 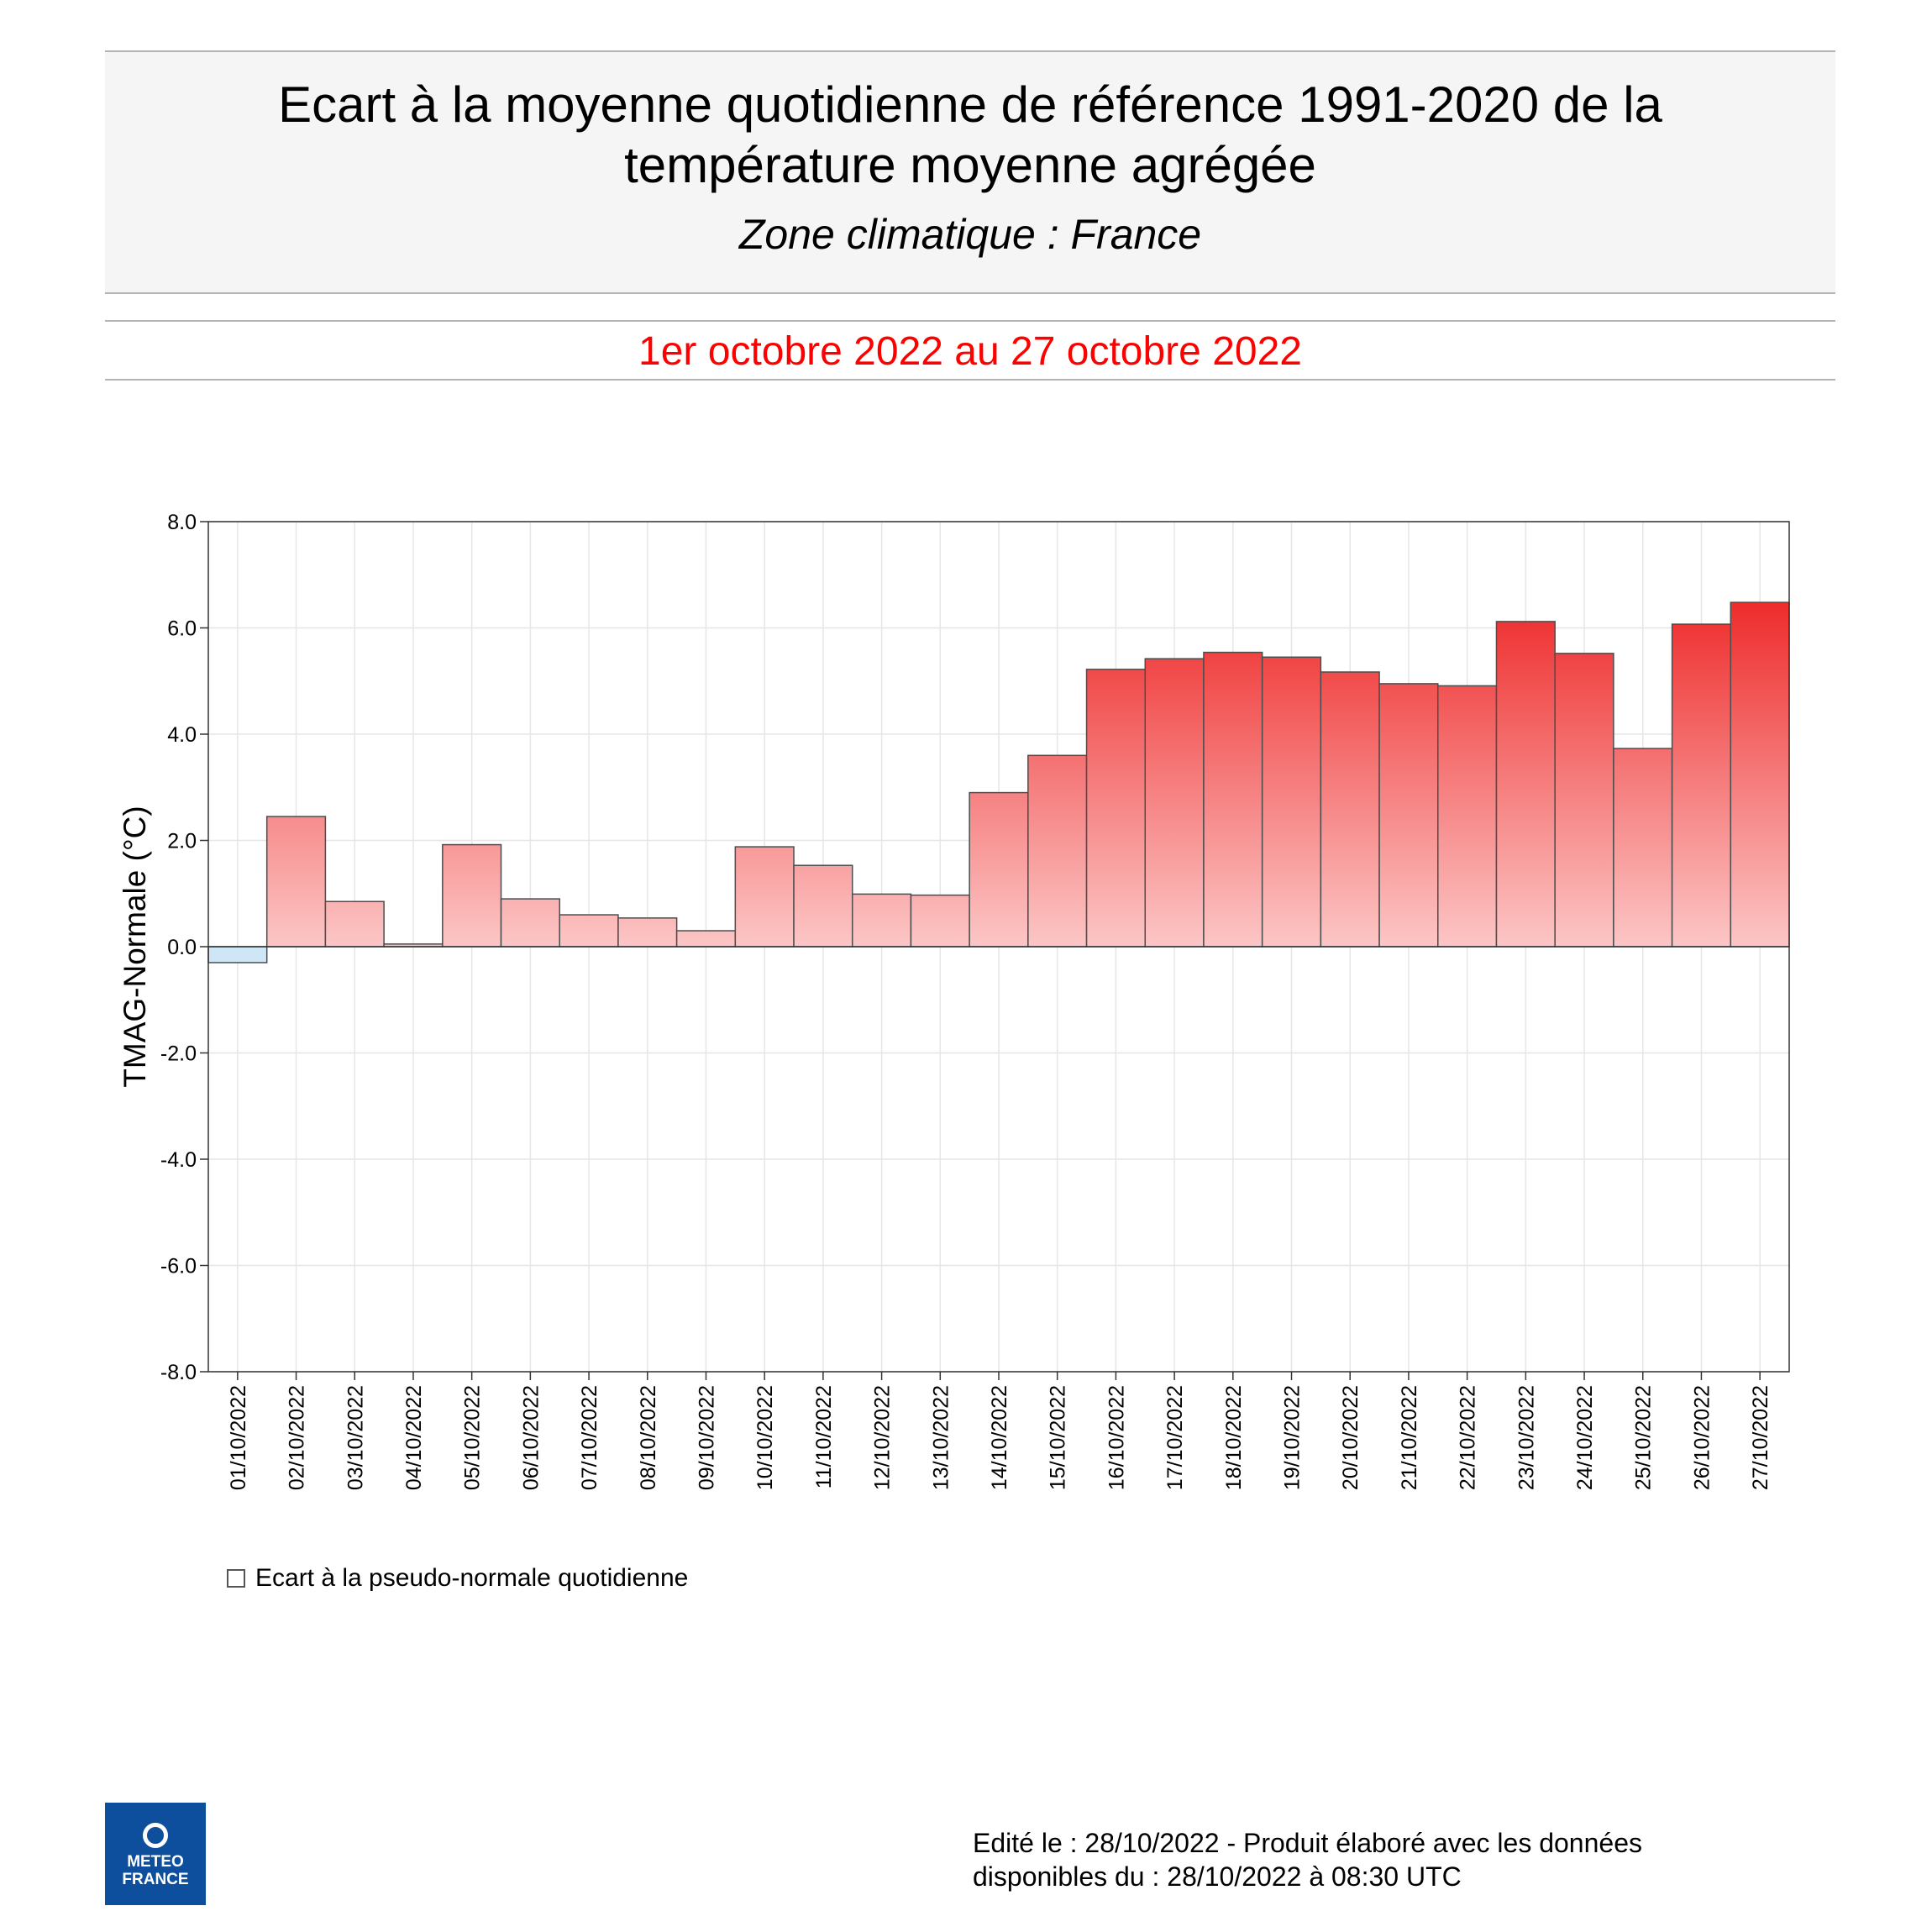 What do you see at coordinates (824, 1436) in the screenshot?
I see `x-tick-label: 11/10/2022` at bounding box center [824, 1436].